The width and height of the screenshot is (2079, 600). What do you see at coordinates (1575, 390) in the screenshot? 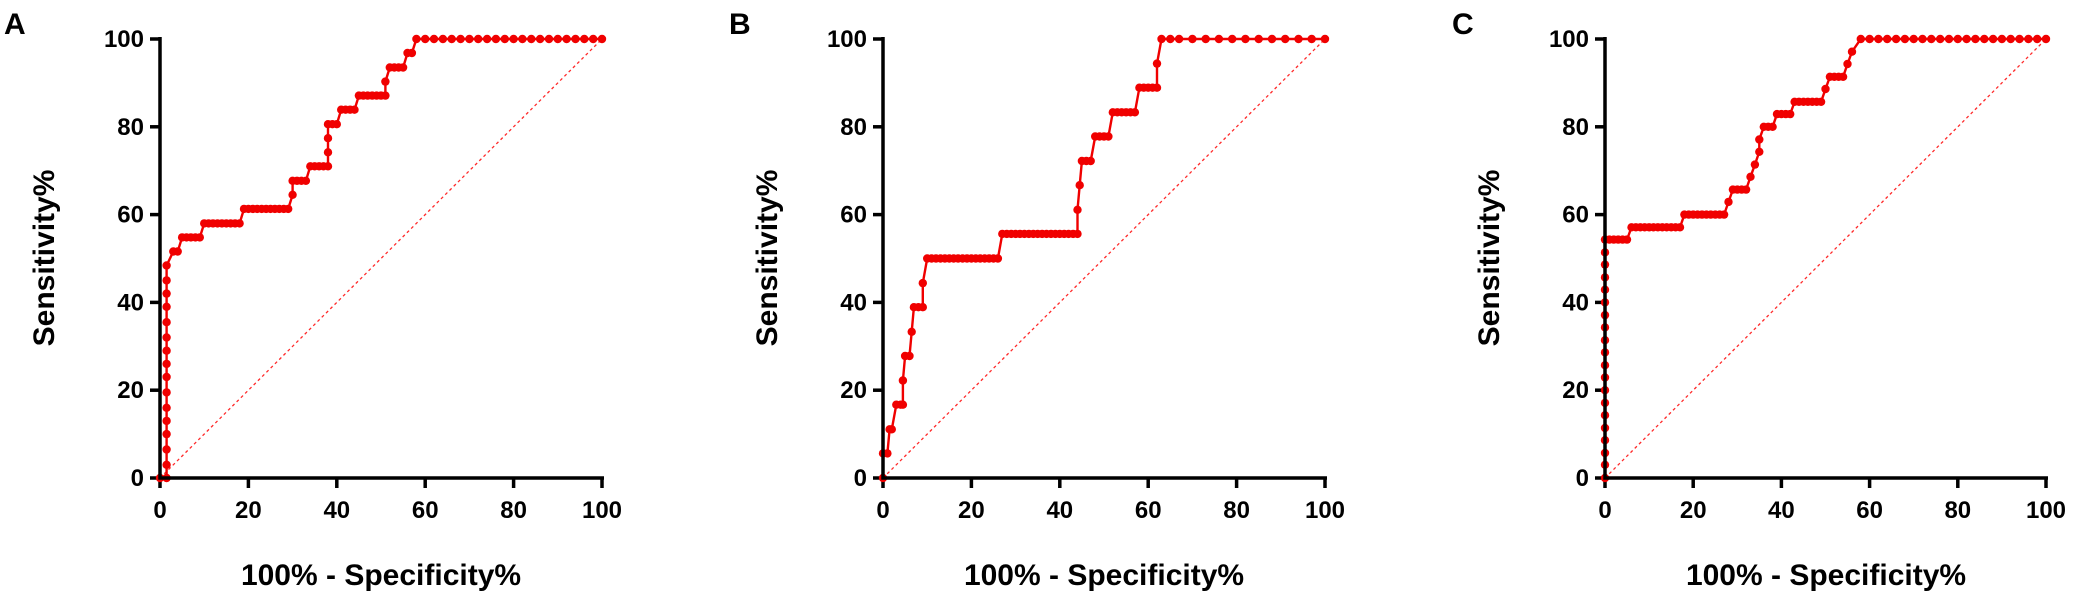
I see `y-tick-label-c-20: 20` at bounding box center [1575, 390].